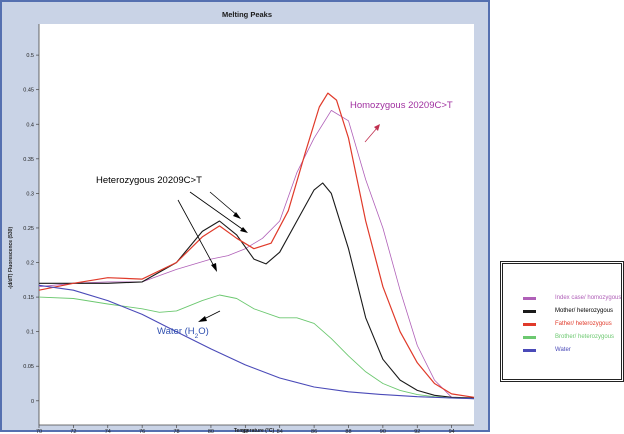 Image resolution: width=624 pixels, height=434 pixels. What do you see at coordinates (203, 331) in the screenshot?
I see `water-annotation-end: O)` at bounding box center [203, 331].